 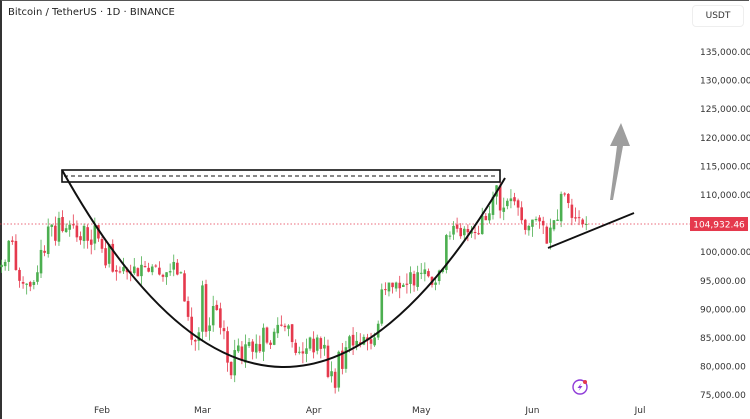 I want to click on lightning-icon, so click(x=580, y=387).